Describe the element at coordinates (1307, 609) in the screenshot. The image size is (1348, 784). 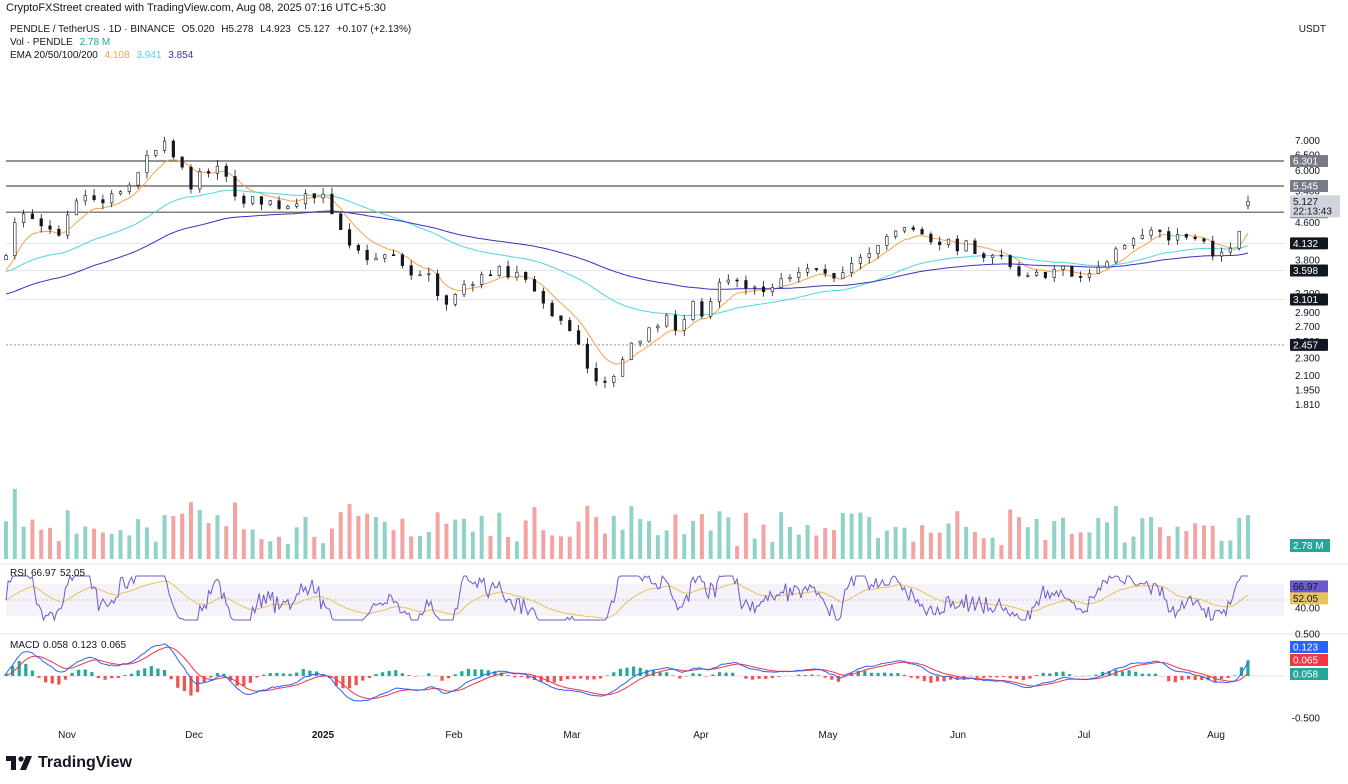
I see `rsi-tick: 40.00` at that location.